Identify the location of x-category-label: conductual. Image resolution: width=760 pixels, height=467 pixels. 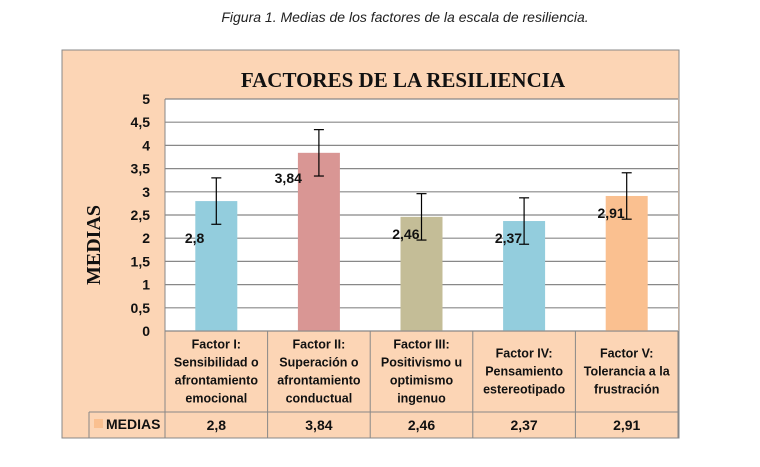
(319, 399).